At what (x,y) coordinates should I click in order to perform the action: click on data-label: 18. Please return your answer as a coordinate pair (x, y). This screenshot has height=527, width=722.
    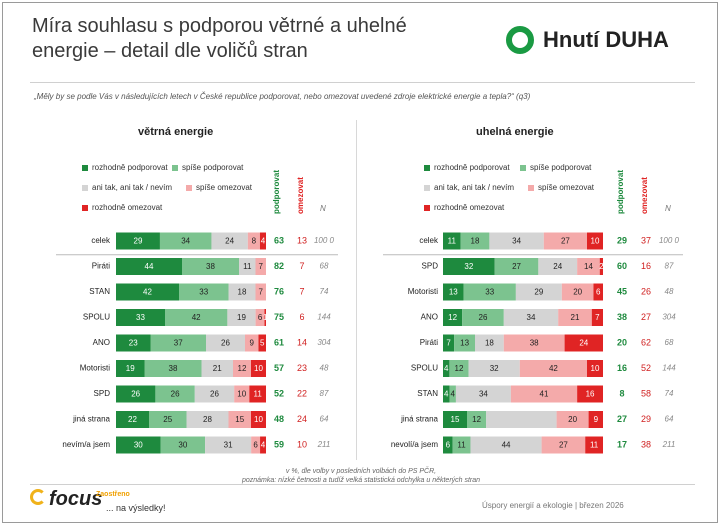
    Looking at the image, I should click on (475, 241).